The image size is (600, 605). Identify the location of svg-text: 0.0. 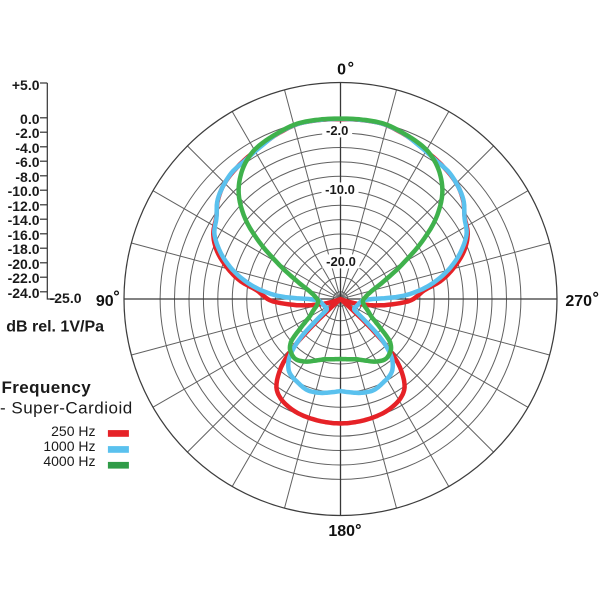
(30, 119).